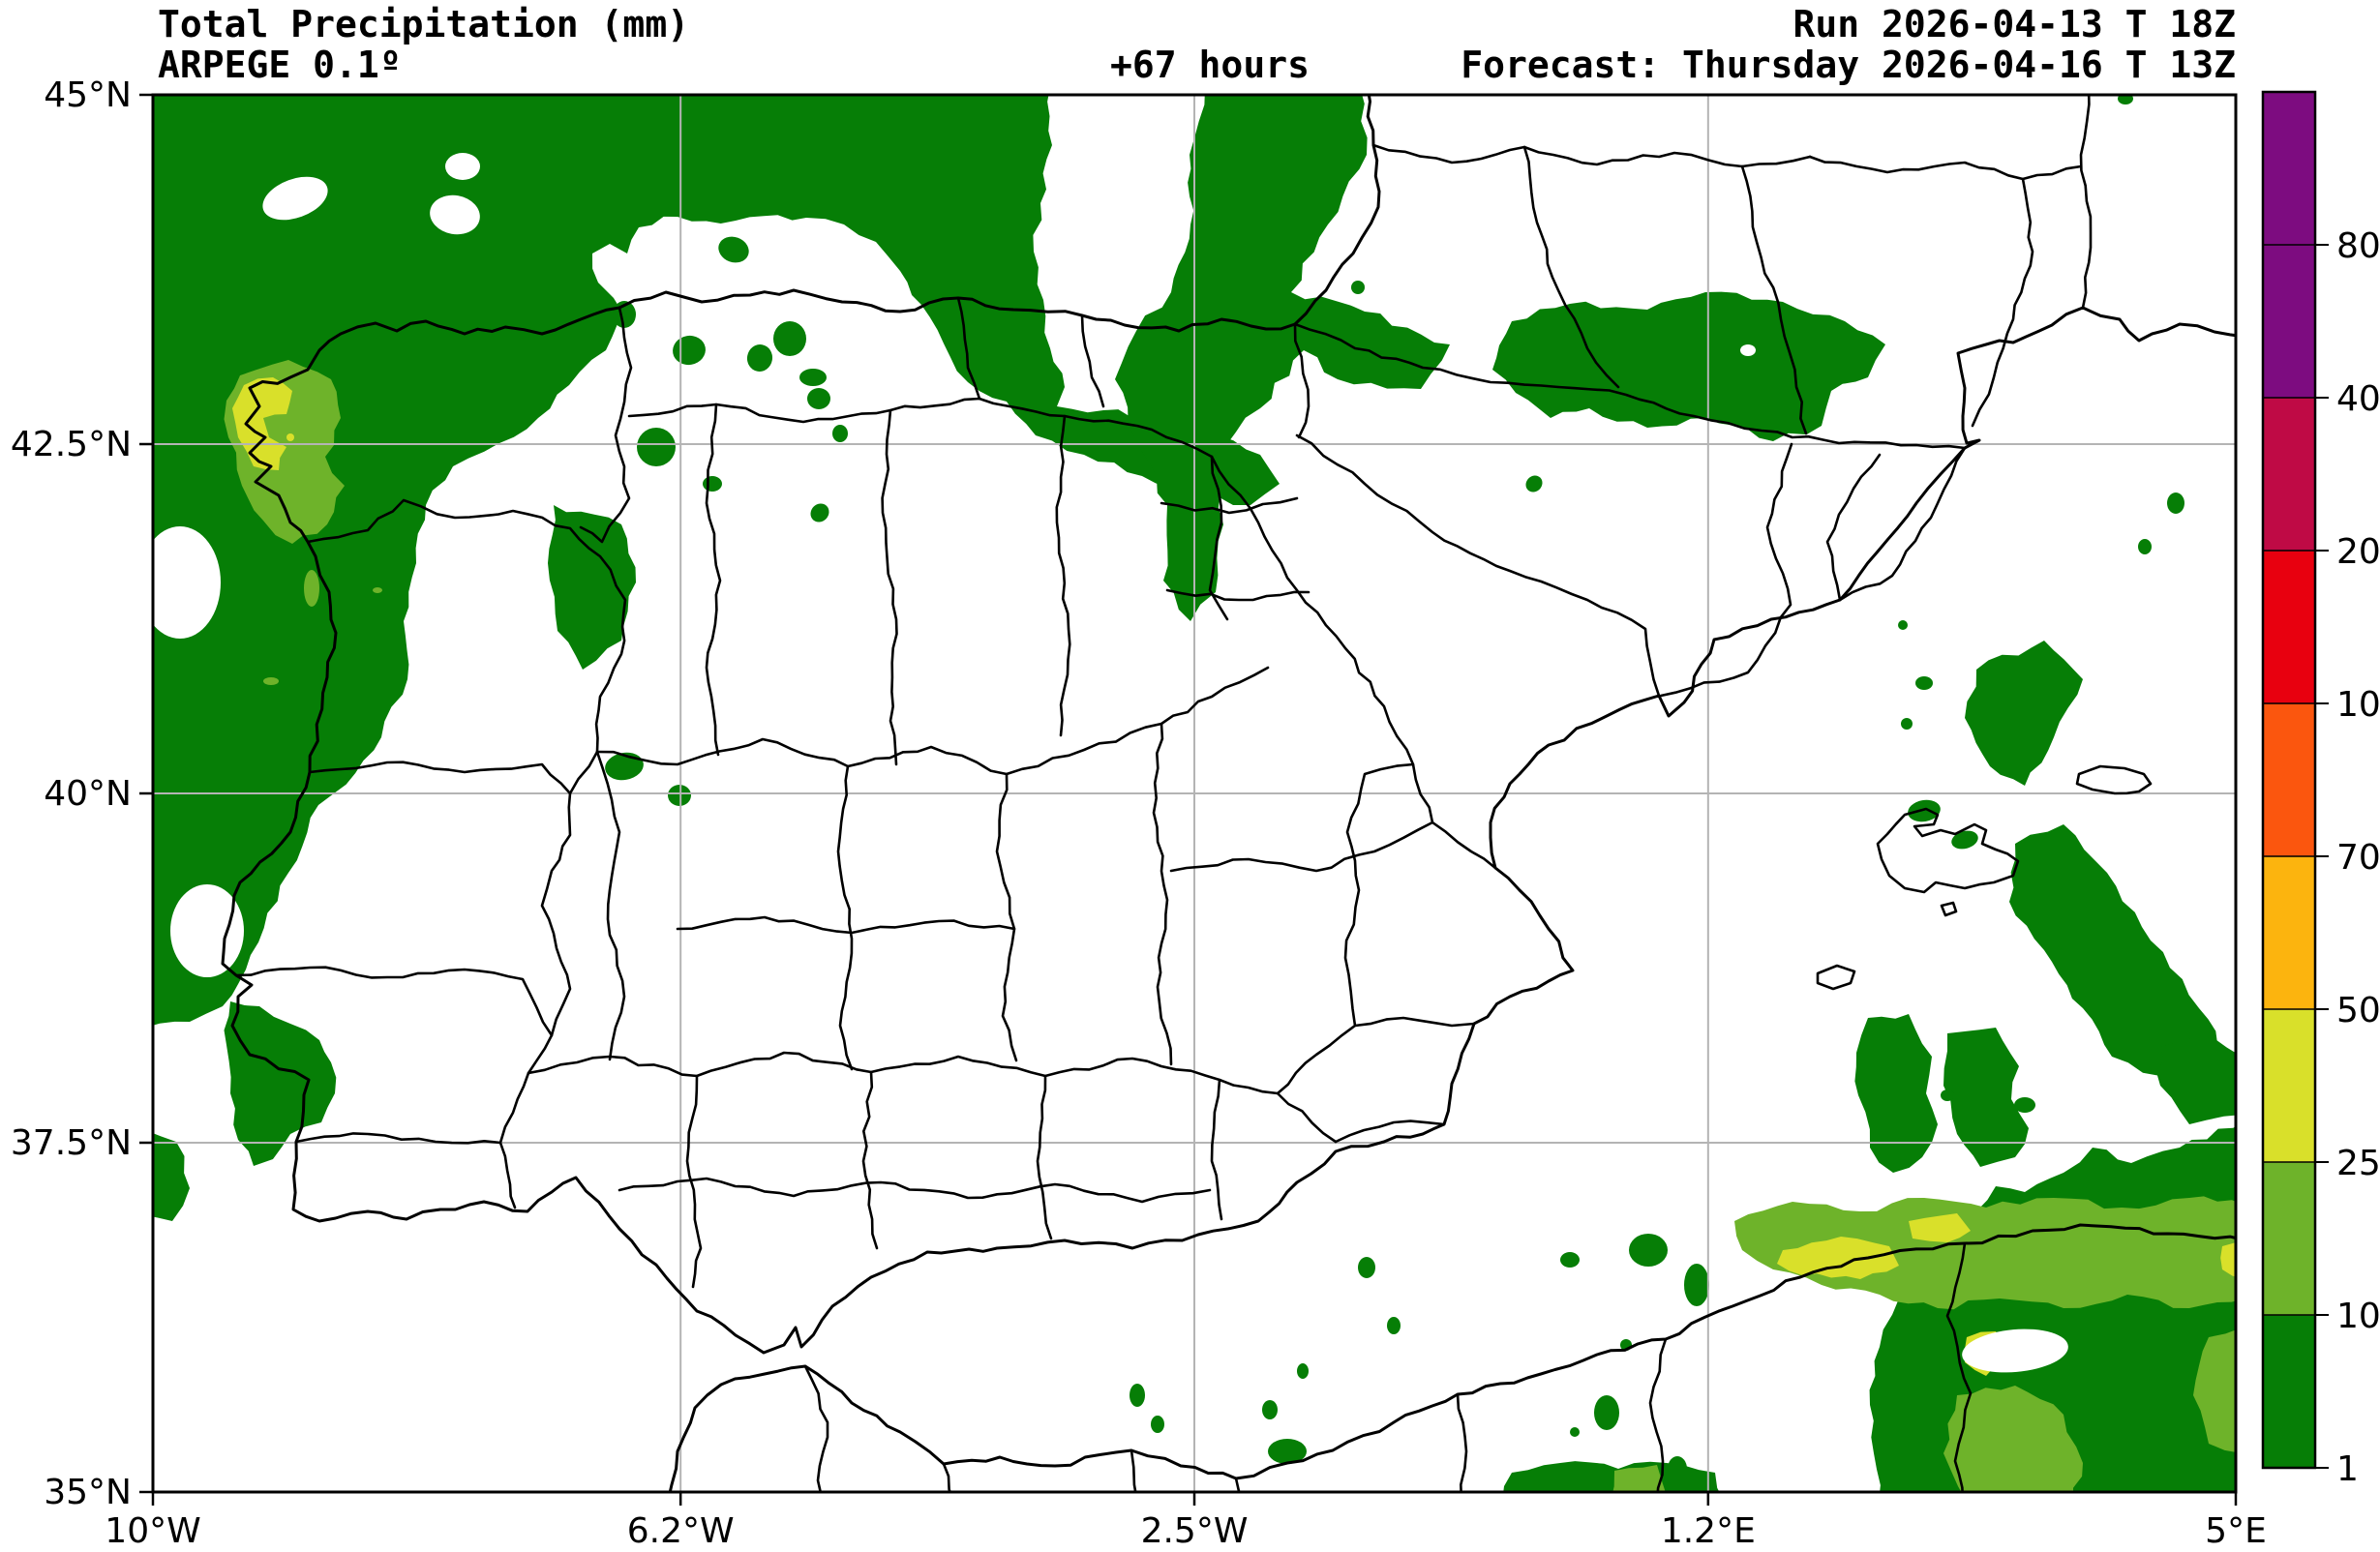 The width and height of the screenshot is (2380, 1552). What do you see at coordinates (88, 794) in the screenshot?
I see `y-tick-label: 40°N` at bounding box center [88, 794].